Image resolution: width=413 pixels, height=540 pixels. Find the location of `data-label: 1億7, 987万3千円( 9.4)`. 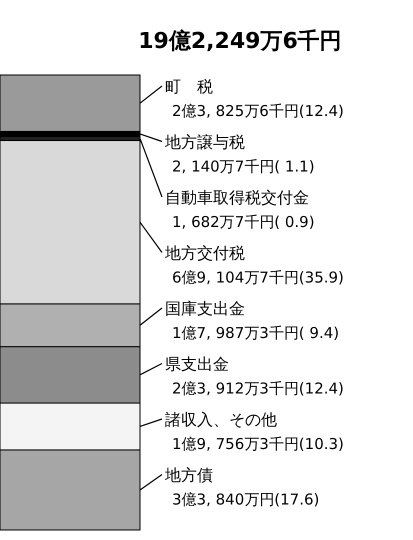

data-label: 1億7, 987万3千円( 9.4) is located at coordinates (256, 333).